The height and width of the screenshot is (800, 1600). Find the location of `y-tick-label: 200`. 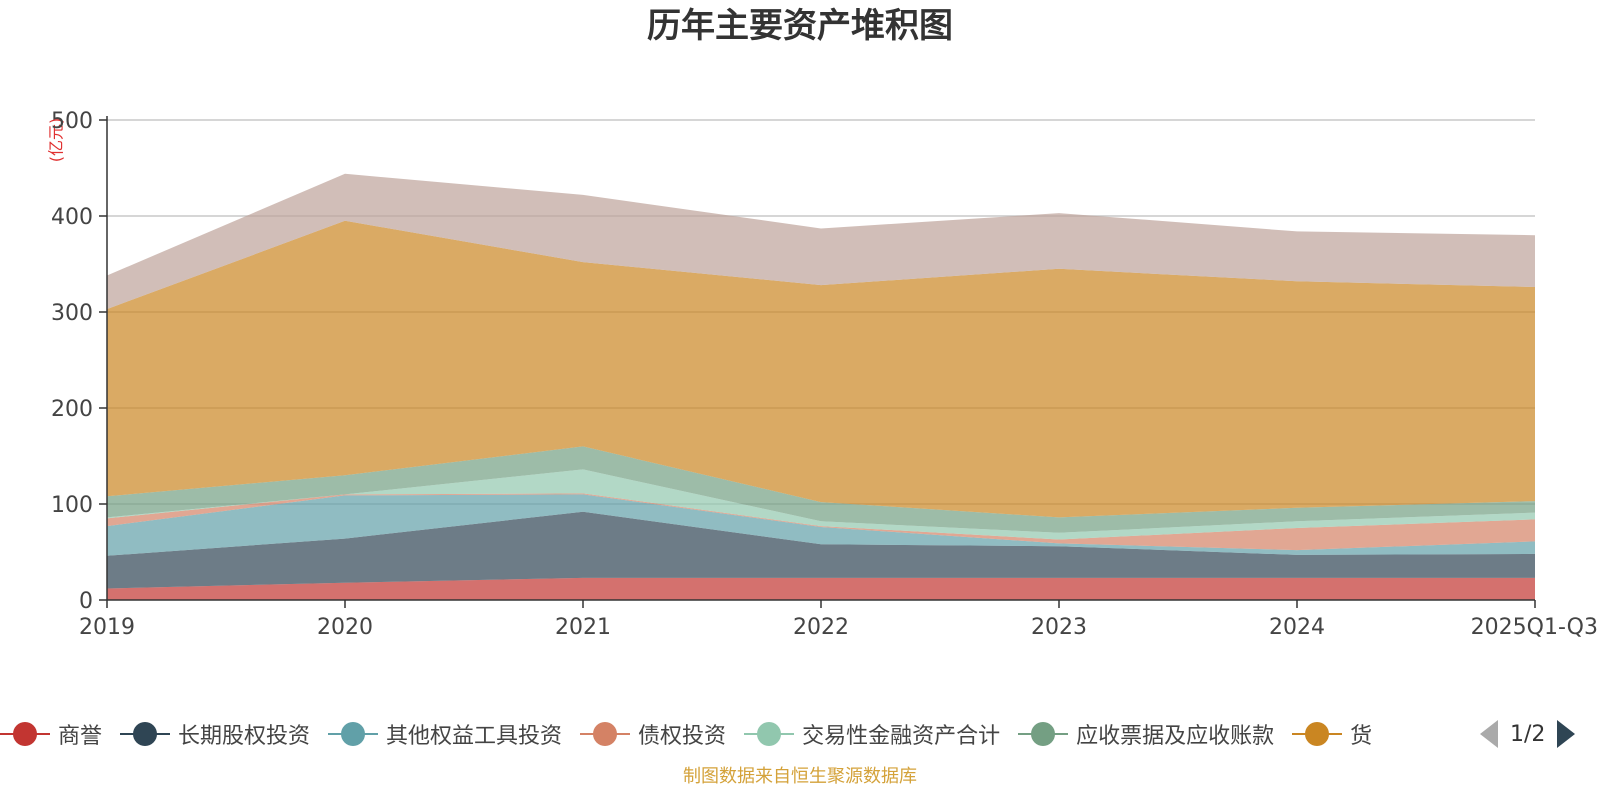

y-tick-label: 200 is located at coordinates (72, 409).